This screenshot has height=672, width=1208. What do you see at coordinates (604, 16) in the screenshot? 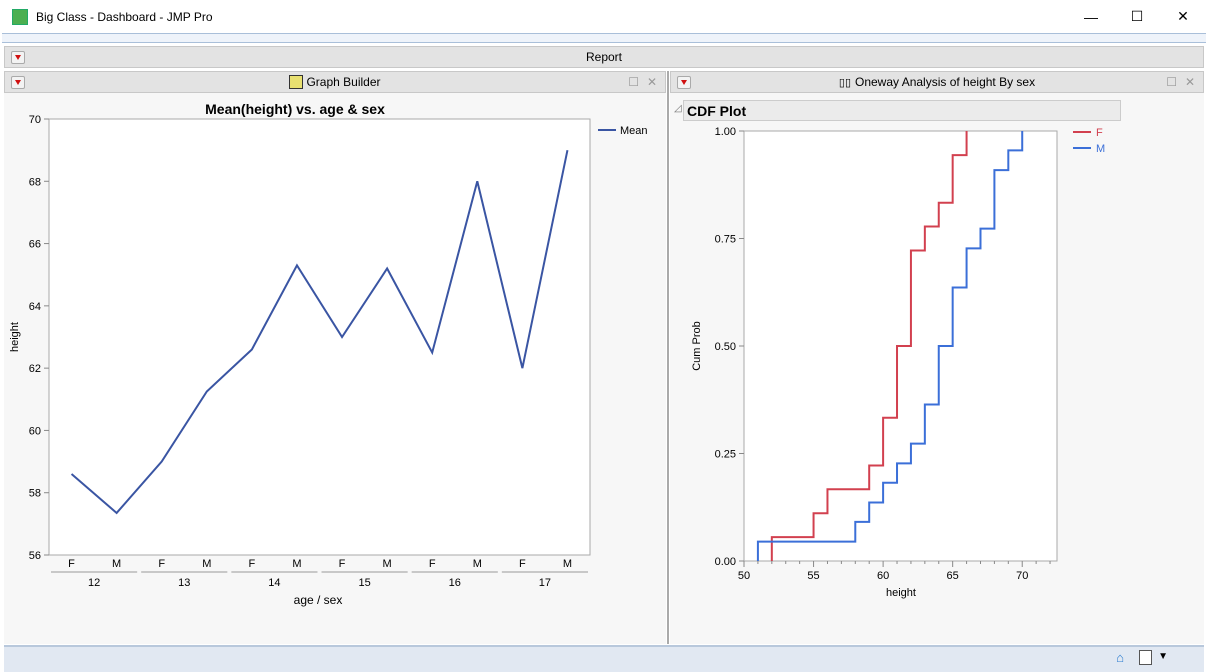
I see `title-bar: Big Class - Dashboard - JMP Pro` at bounding box center [604, 16].